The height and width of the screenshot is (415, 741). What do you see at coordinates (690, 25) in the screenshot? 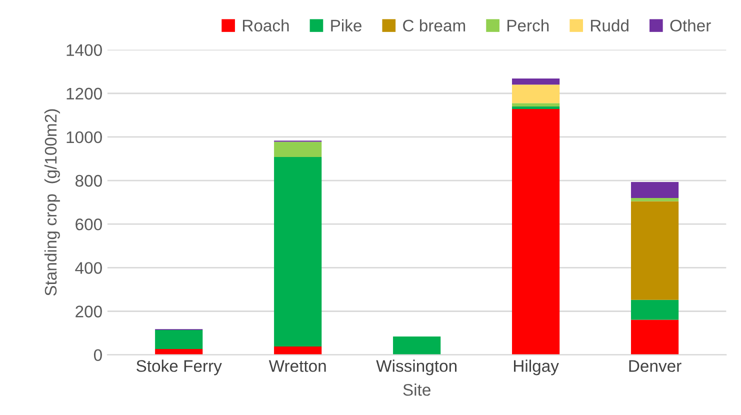
I see `legend-label: Other` at bounding box center [690, 25].